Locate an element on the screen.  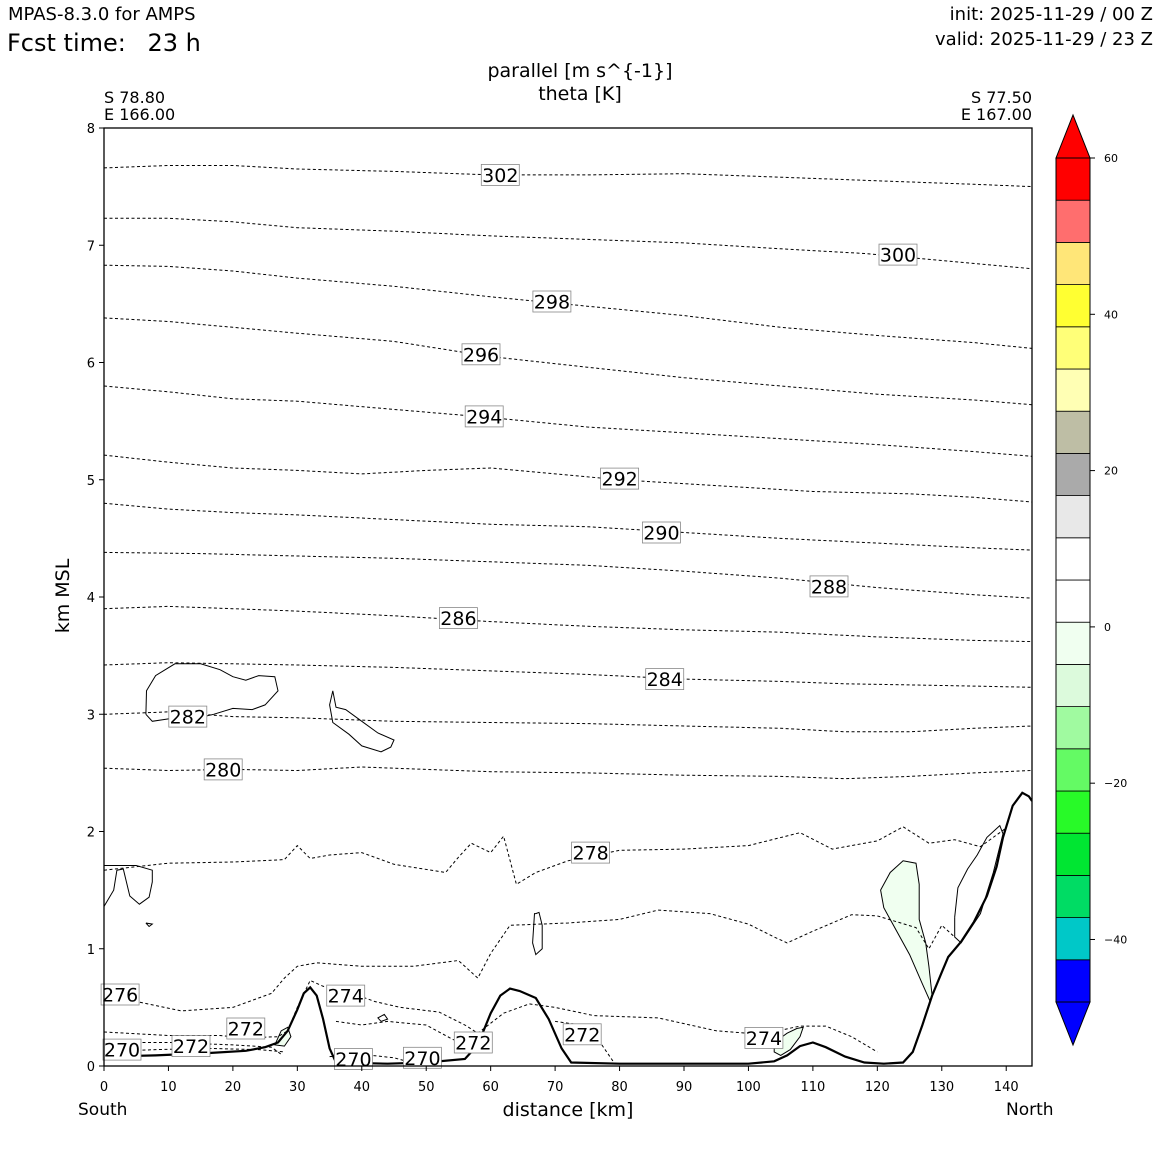
contour-label-302-0: 302 is located at coordinates (500, 175).